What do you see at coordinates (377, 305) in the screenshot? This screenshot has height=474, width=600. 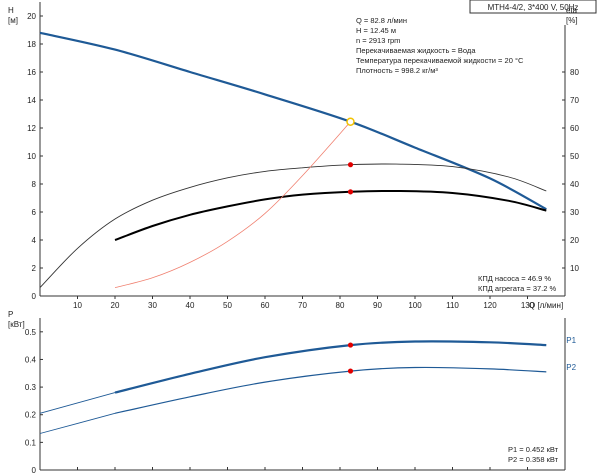 I see `q-tick-label: 90` at bounding box center [377, 305].